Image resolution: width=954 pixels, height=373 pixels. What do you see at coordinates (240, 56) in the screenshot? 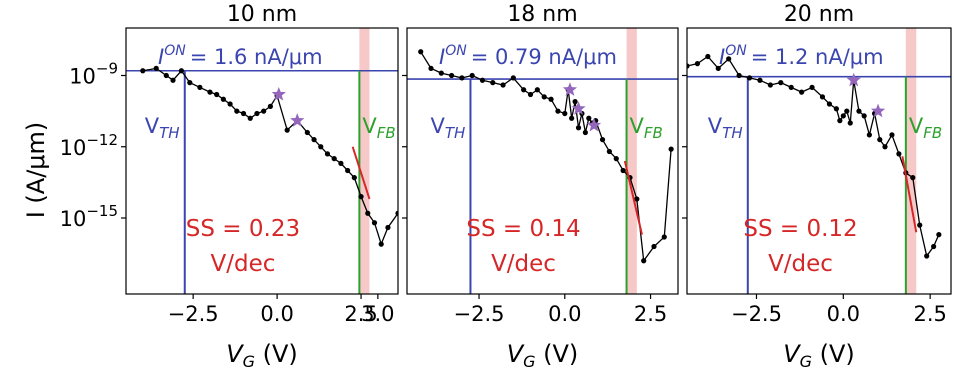
I see `ion-annotation: ION = 1.6 nA/μm` at bounding box center [240, 56].